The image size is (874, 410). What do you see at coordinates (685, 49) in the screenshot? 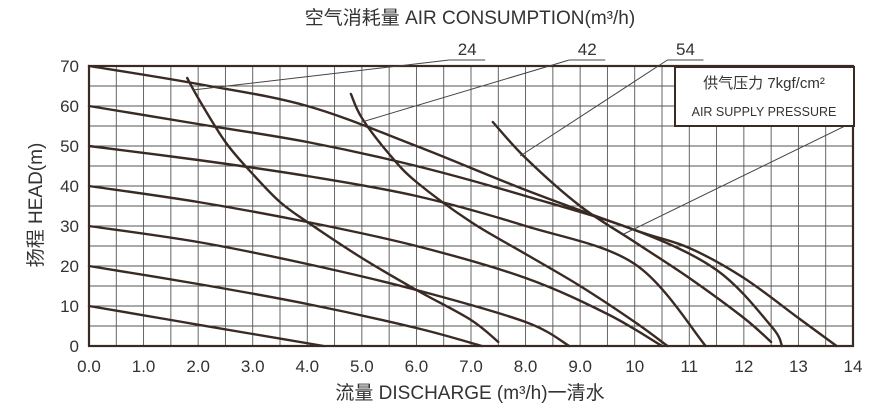
I see `air-label-54: 54` at bounding box center [685, 49].